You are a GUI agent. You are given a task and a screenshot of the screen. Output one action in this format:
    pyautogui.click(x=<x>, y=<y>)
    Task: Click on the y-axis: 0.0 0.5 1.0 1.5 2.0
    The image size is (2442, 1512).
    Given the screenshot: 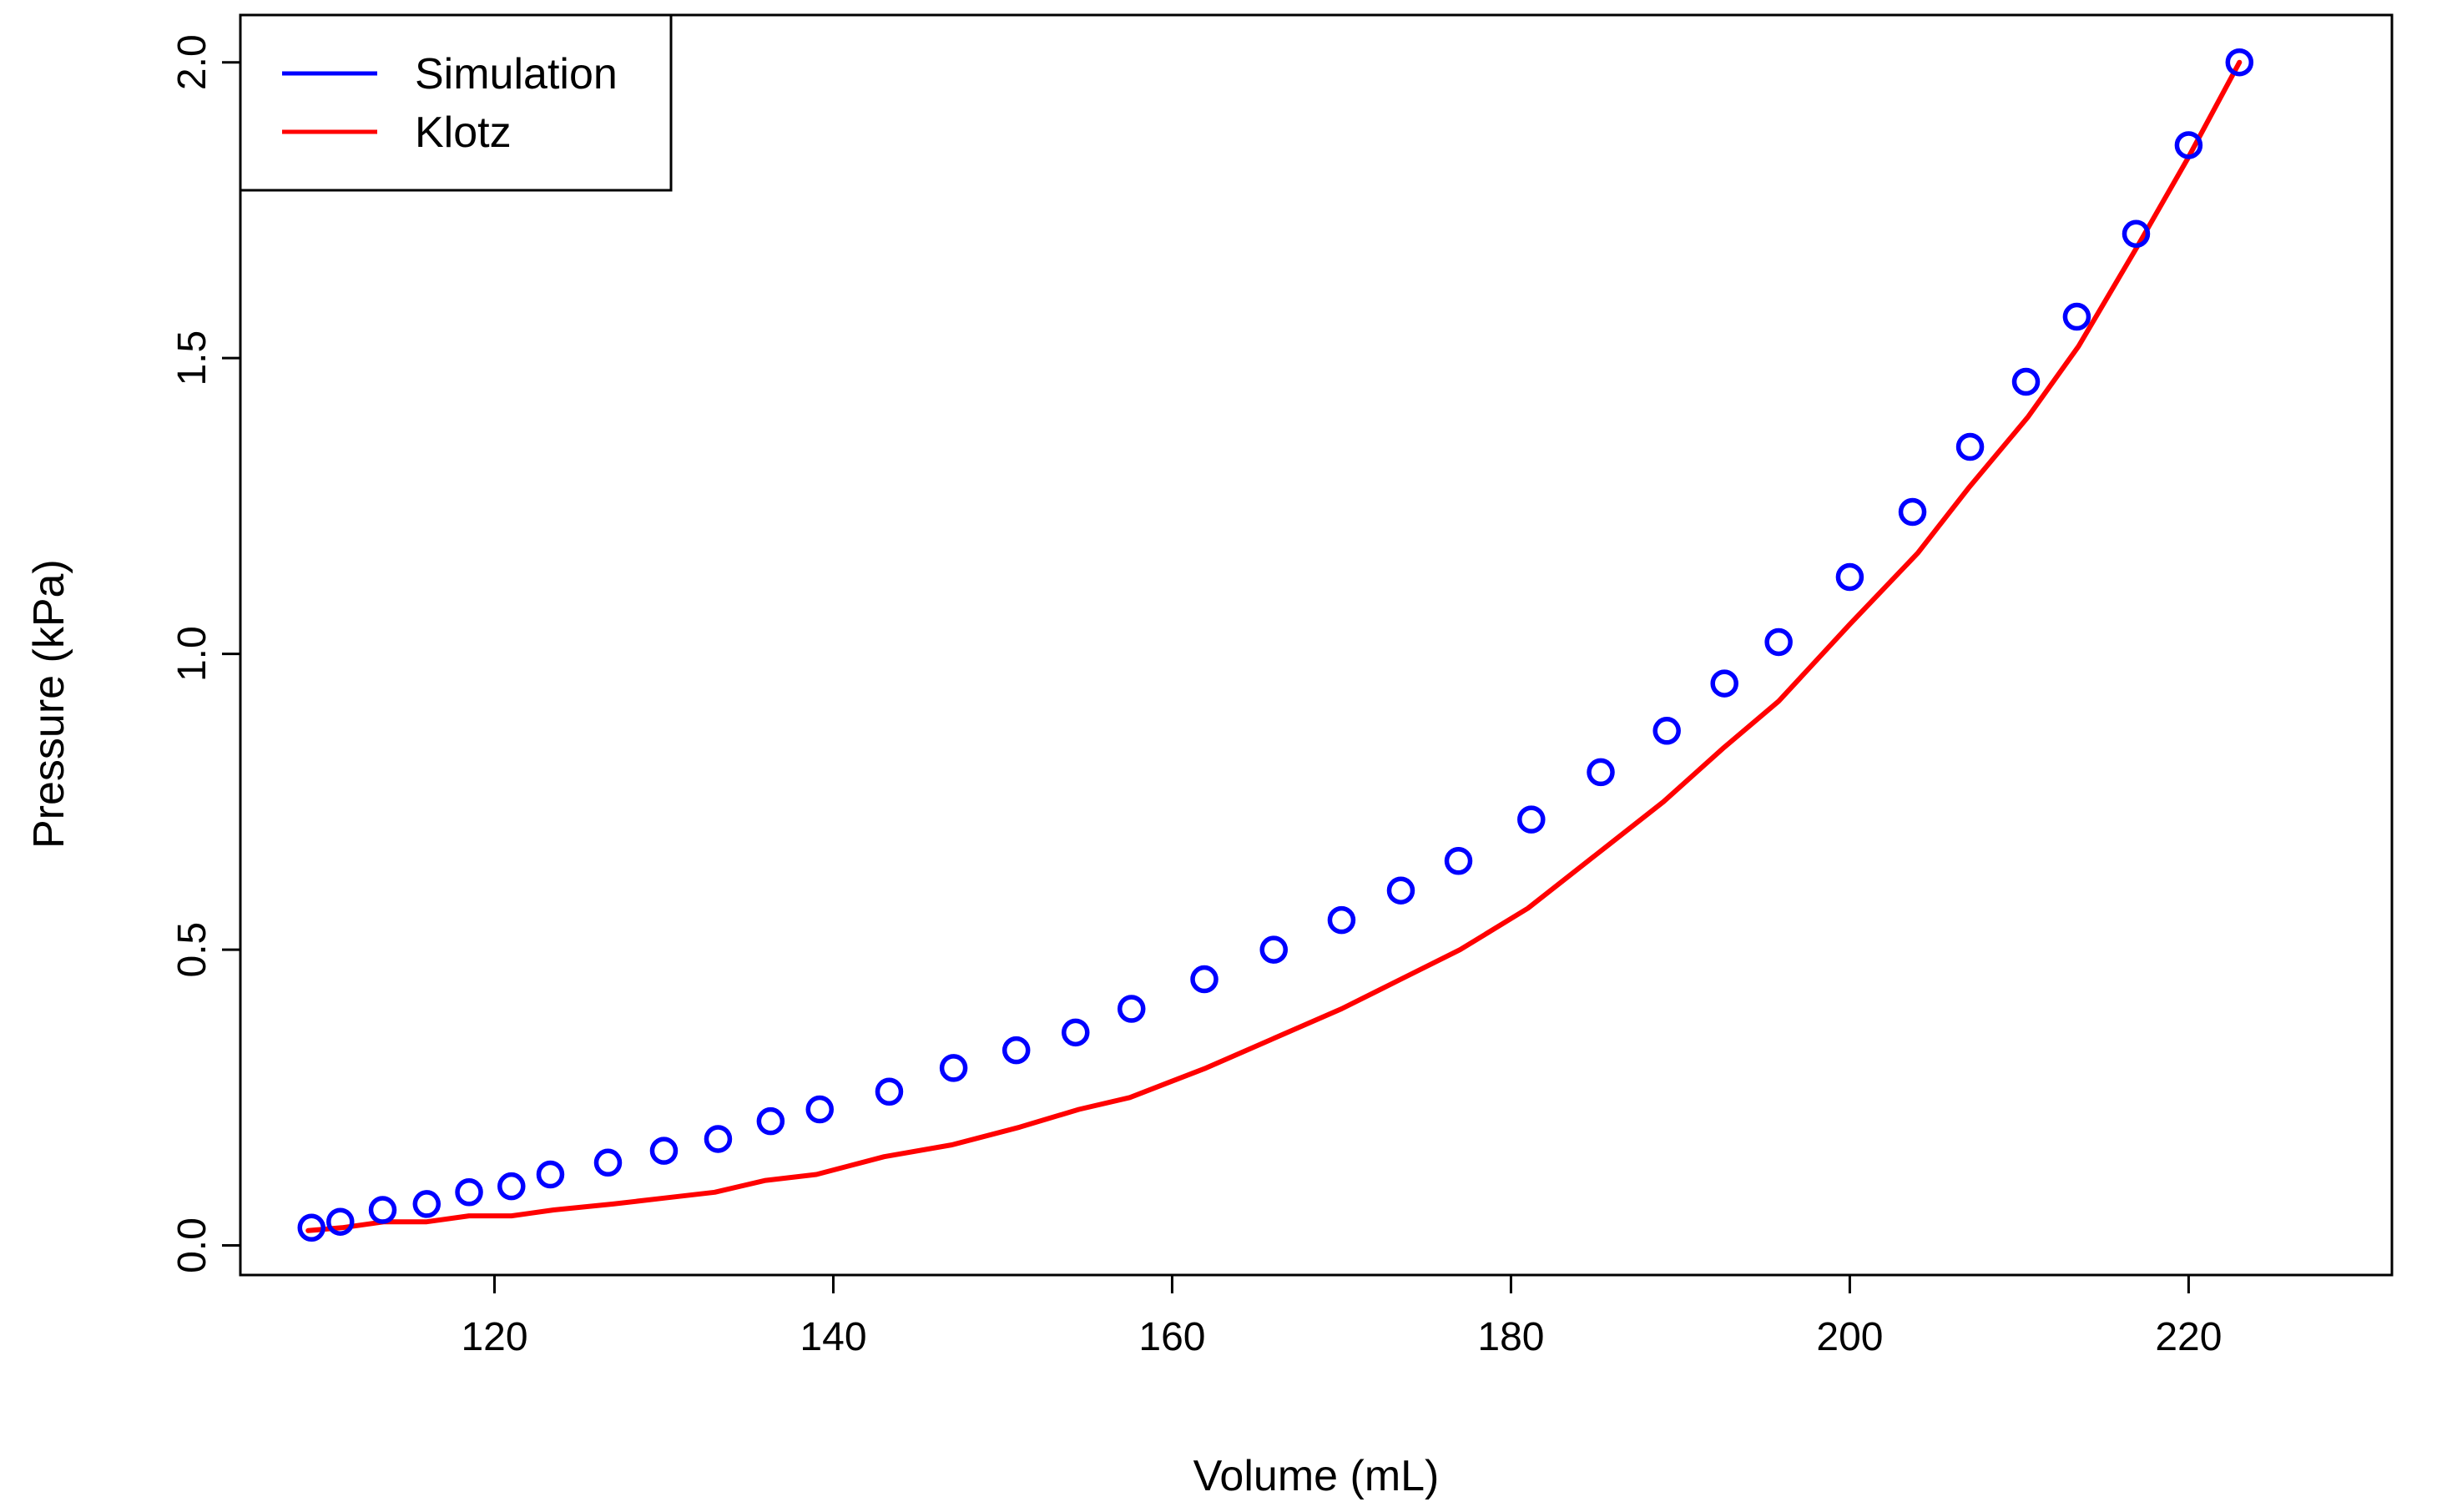 What is the action you would take?
    pyautogui.click(x=206, y=653)
    